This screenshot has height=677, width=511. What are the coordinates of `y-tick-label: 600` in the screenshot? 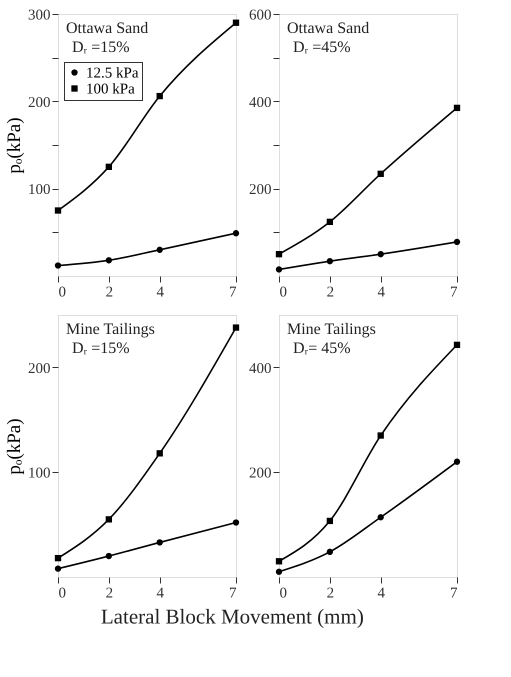 It's located at (260, 16).